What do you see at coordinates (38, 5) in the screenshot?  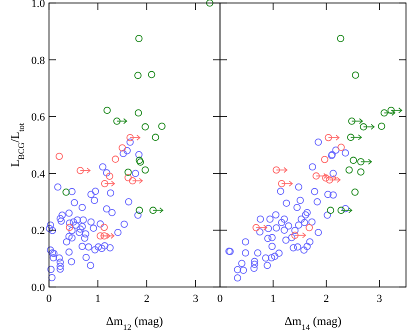 I see `y-tick-label: 1.0` at bounding box center [38, 5].